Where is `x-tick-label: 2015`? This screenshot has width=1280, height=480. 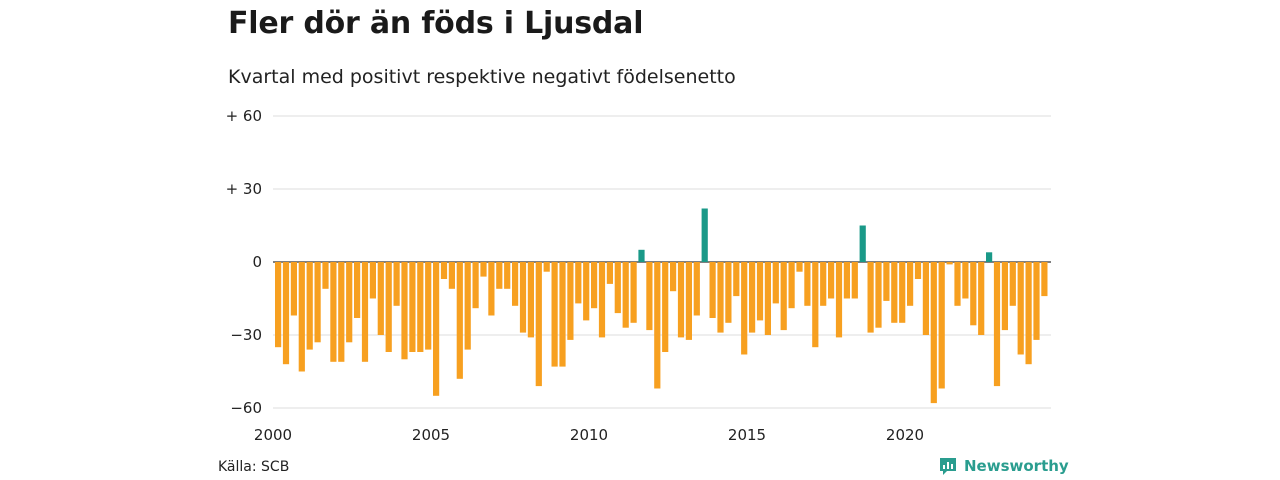 x-tick-label: 2015 is located at coordinates (747, 435).